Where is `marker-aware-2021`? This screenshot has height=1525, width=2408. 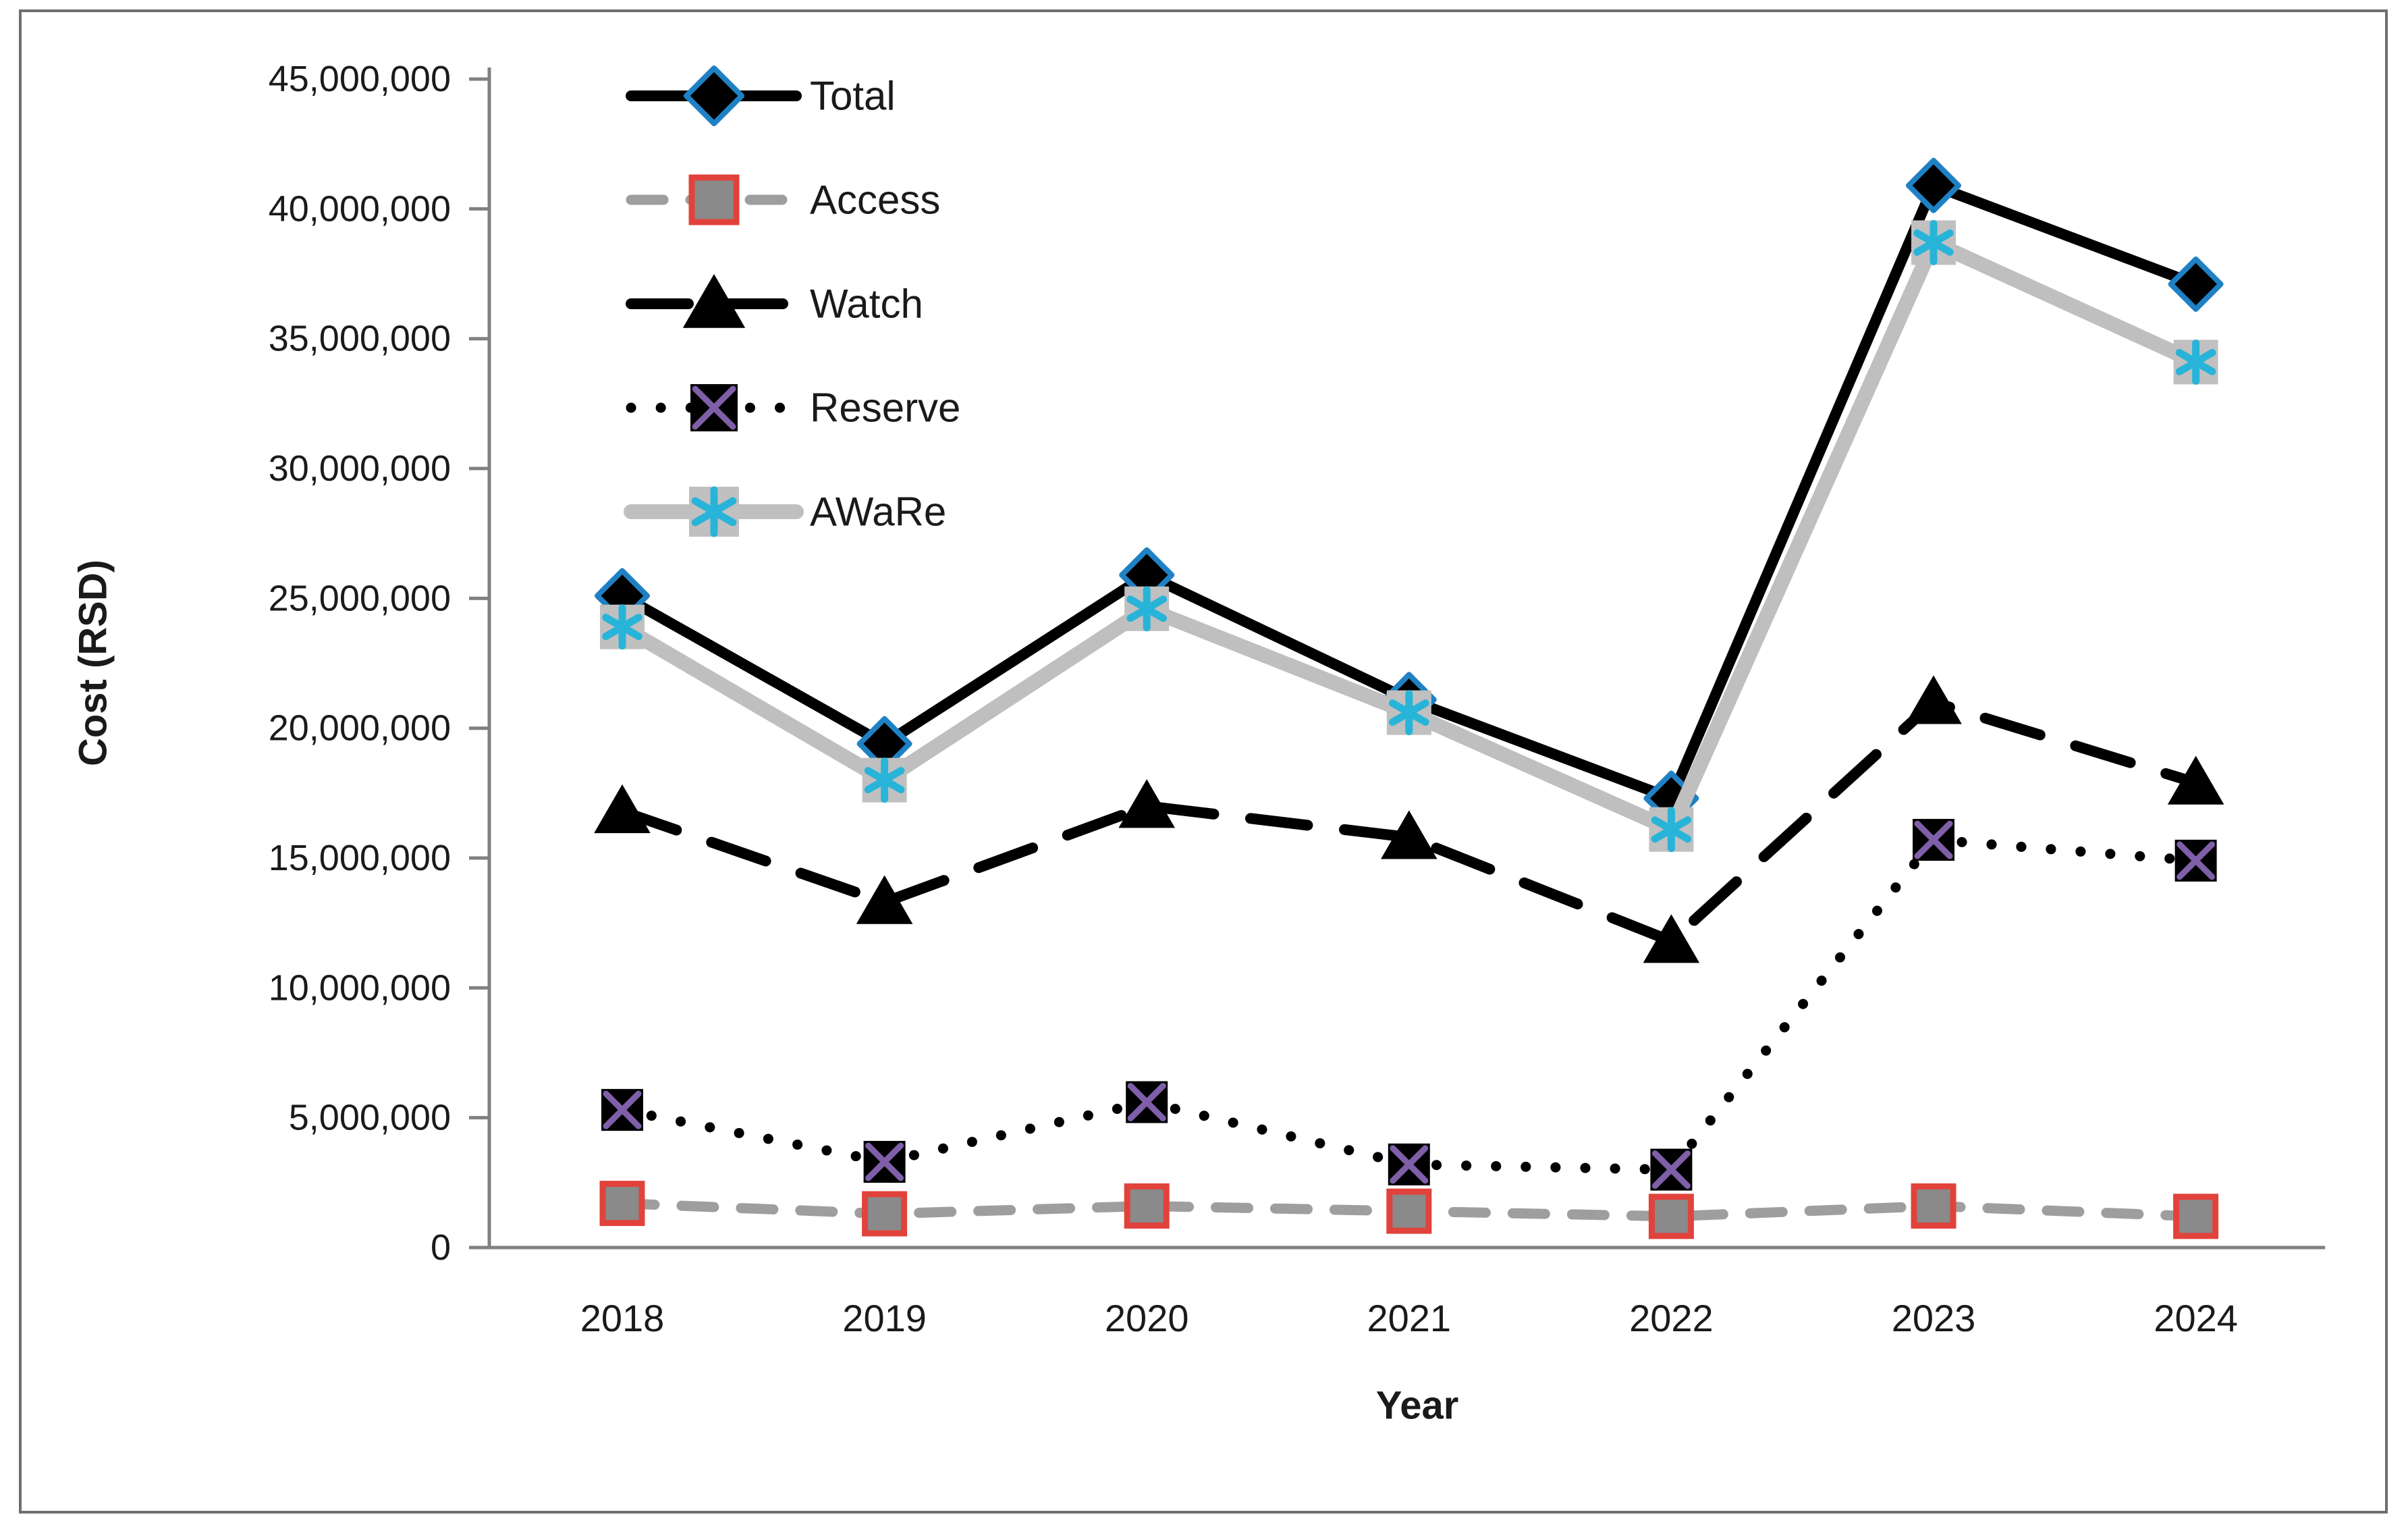
marker-aware-2021 is located at coordinates (1408, 713).